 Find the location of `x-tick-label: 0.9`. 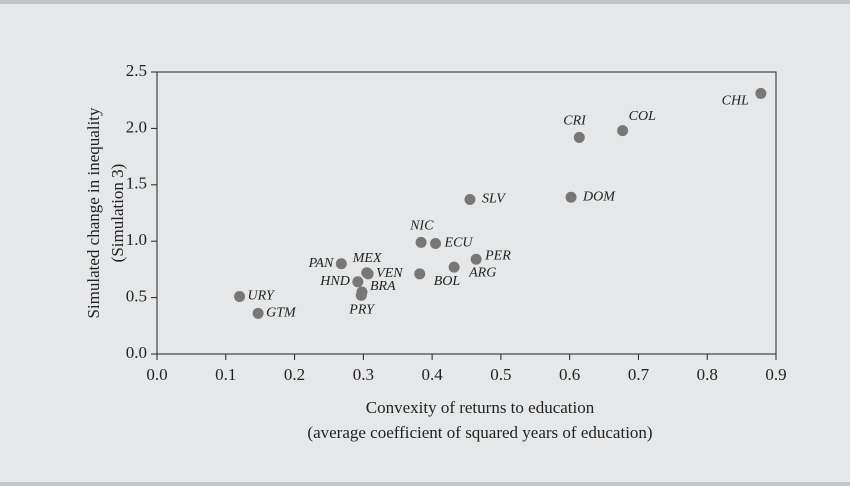

x-tick-label: 0.9 is located at coordinates (775, 374).